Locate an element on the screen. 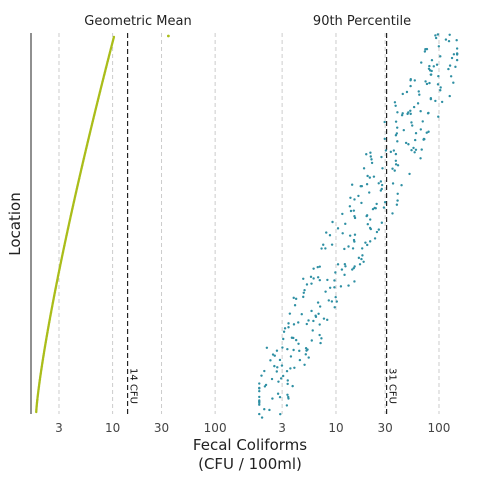 The image size is (480, 484). x-axis-title: Fecal Coliforms is located at coordinates (250, 445).